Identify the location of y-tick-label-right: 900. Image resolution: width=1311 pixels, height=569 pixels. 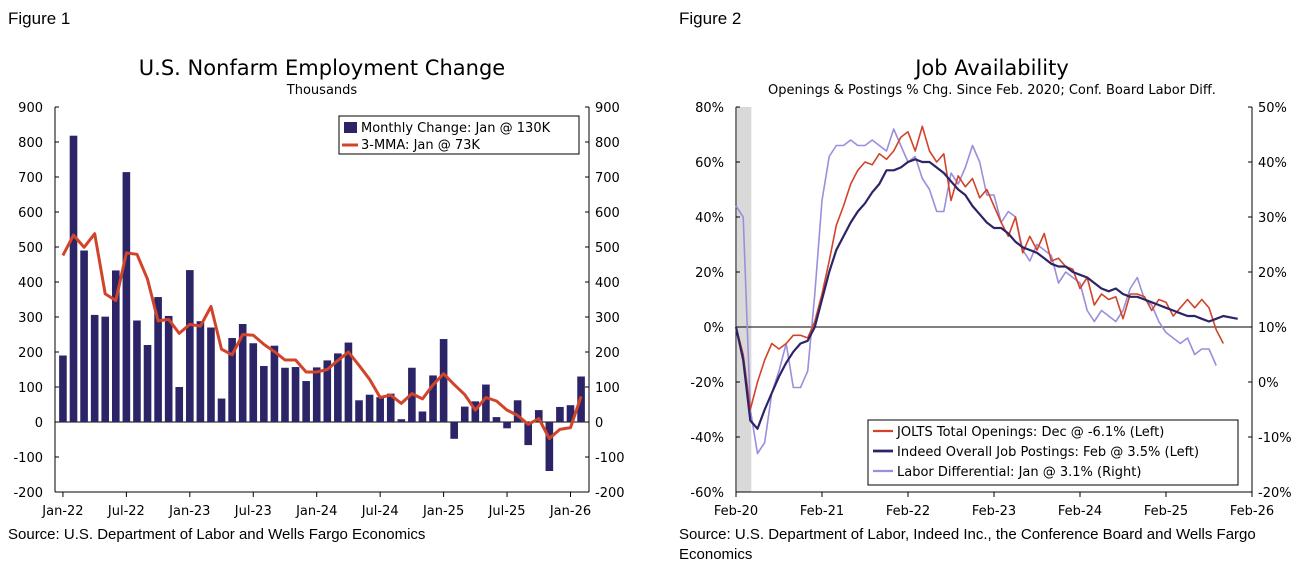
(607, 108).